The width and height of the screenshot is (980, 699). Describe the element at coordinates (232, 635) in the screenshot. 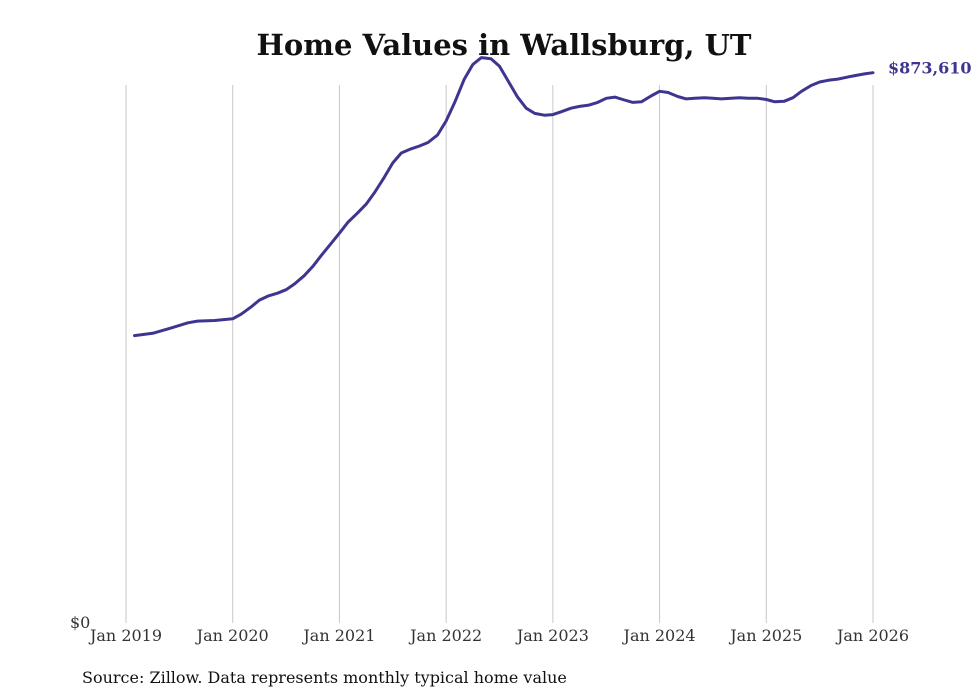

I see `x-tick-label: Jan 2020` at that location.